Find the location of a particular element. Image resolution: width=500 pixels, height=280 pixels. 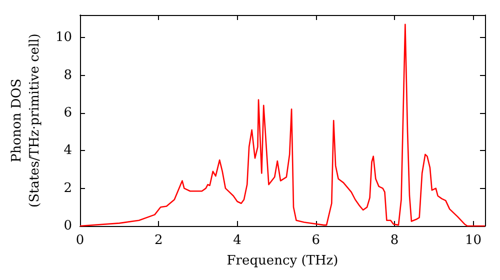

x-tick-label: 0 is located at coordinates (80, 240).